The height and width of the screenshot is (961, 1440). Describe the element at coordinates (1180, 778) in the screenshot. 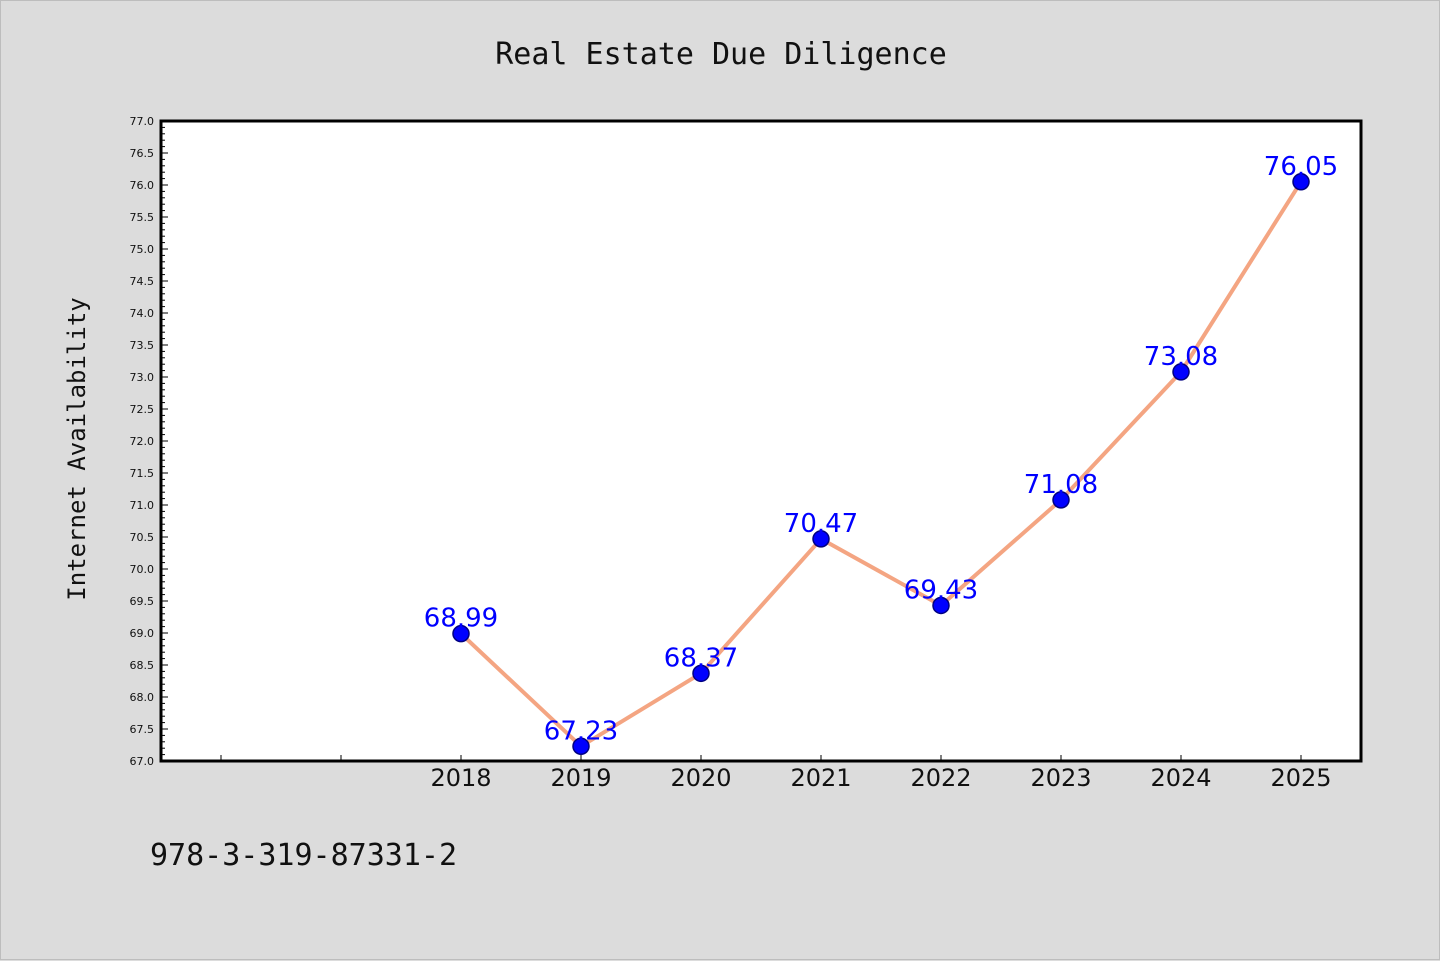

I see `x-tick-label: 2024` at that location.